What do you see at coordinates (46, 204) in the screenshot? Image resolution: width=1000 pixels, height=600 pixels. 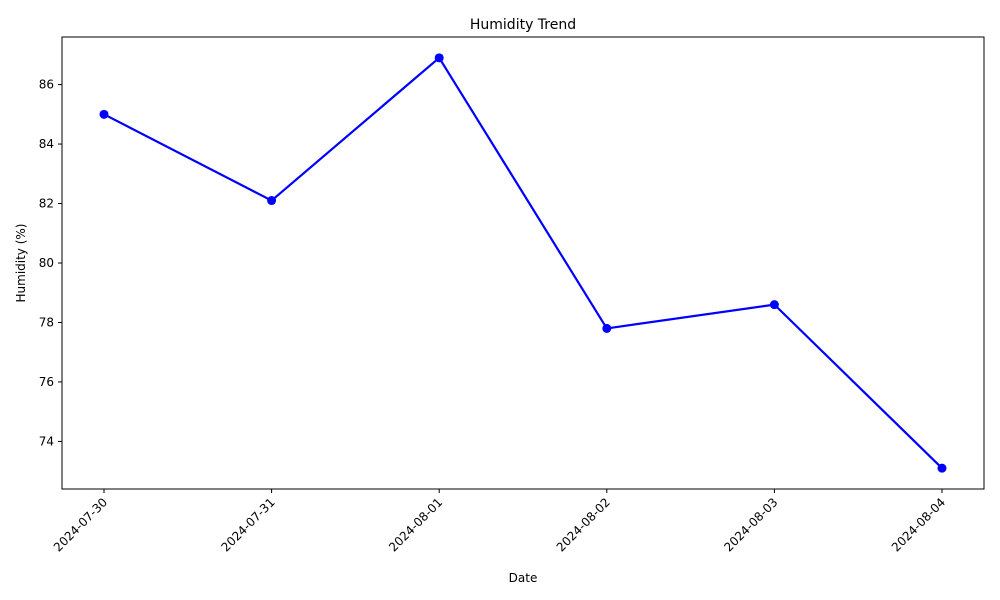 I see `y-tick-label: 82` at bounding box center [46, 204].